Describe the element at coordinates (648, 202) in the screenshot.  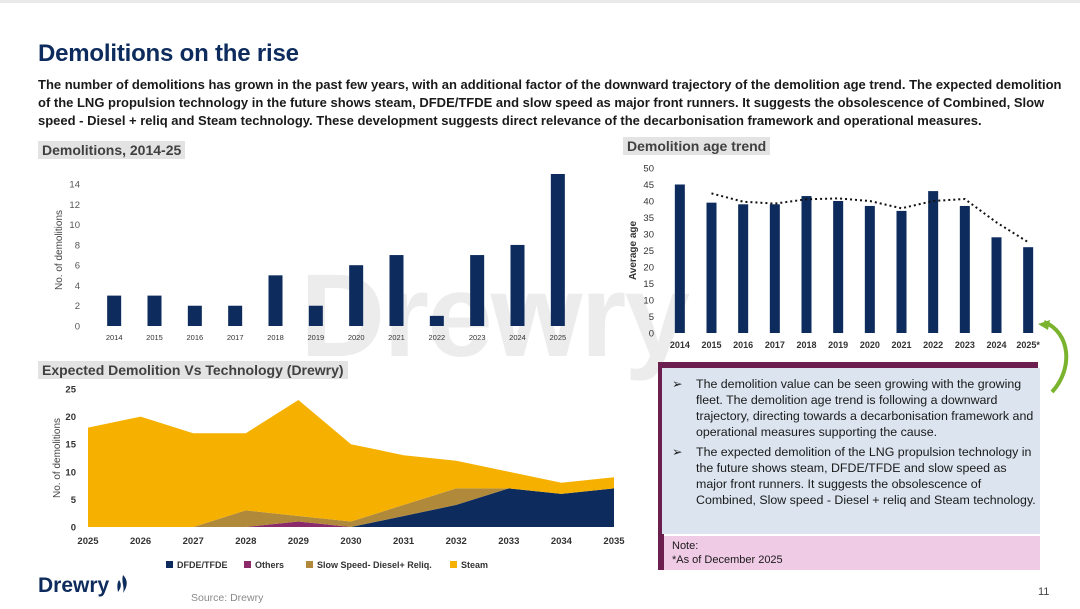
I see `y-tick-label: 40` at that location.